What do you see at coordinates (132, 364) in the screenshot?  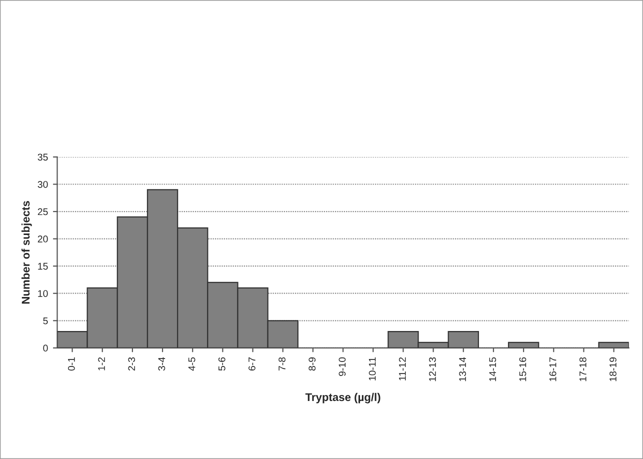 I see `x-tick-label: 2-3` at bounding box center [132, 364].